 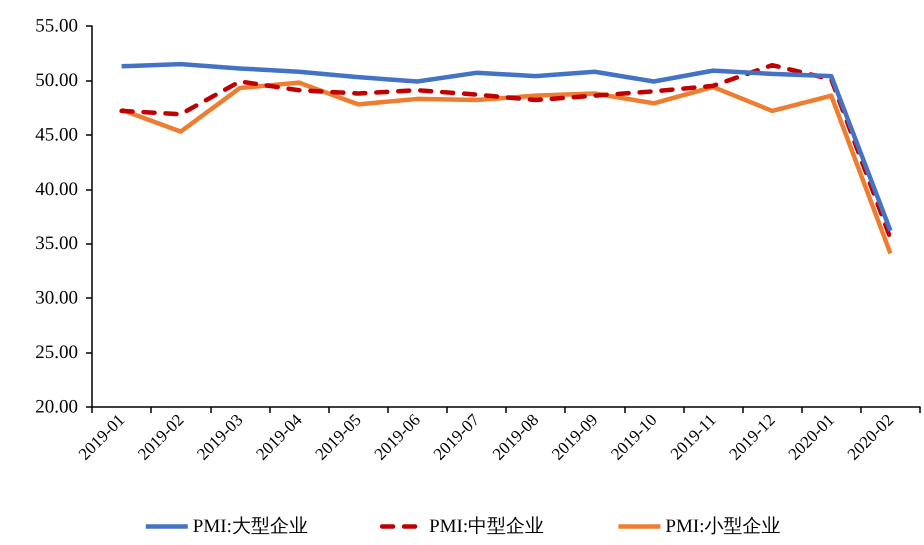 What do you see at coordinates (56, 407) in the screenshot?
I see `y-tick-label: 20.00` at bounding box center [56, 407].